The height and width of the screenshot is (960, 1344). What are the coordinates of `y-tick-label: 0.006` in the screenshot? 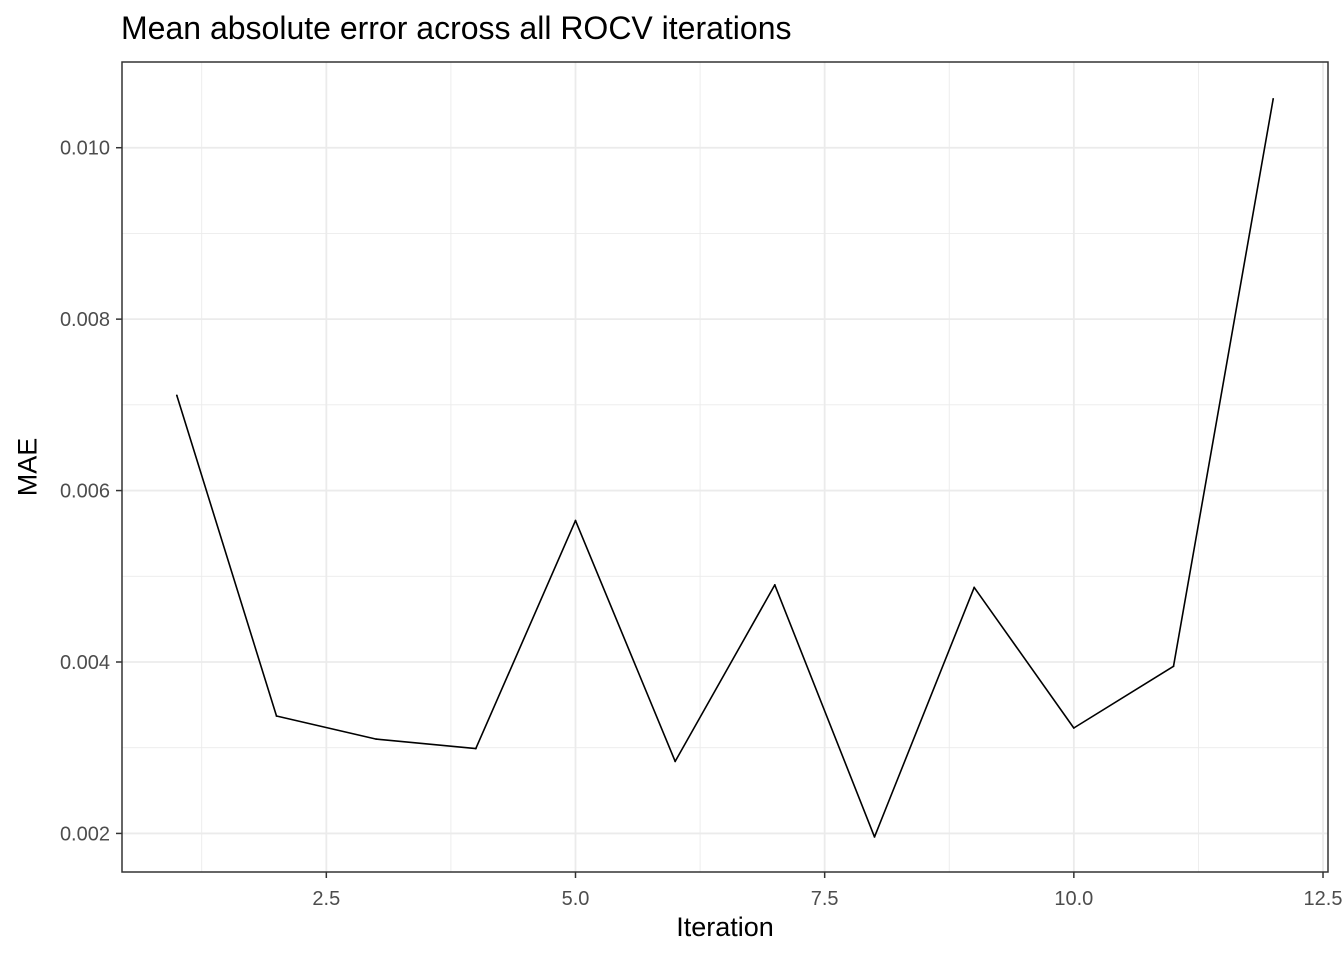 It's located at (85, 492).